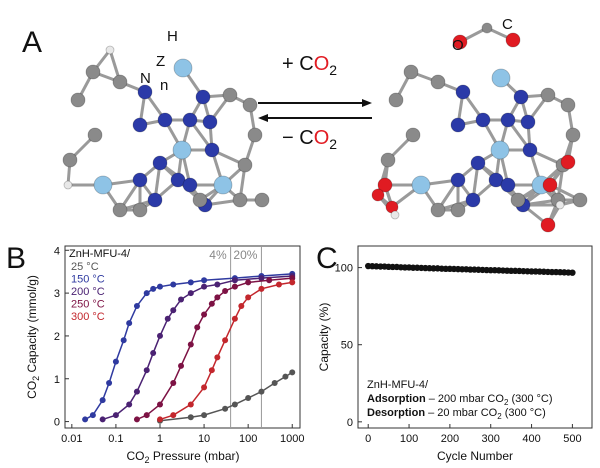 This screenshot has width=600, height=468. Describe the element at coordinates (245, 255) in the screenshot. I see `reference-label: 20%` at that location.